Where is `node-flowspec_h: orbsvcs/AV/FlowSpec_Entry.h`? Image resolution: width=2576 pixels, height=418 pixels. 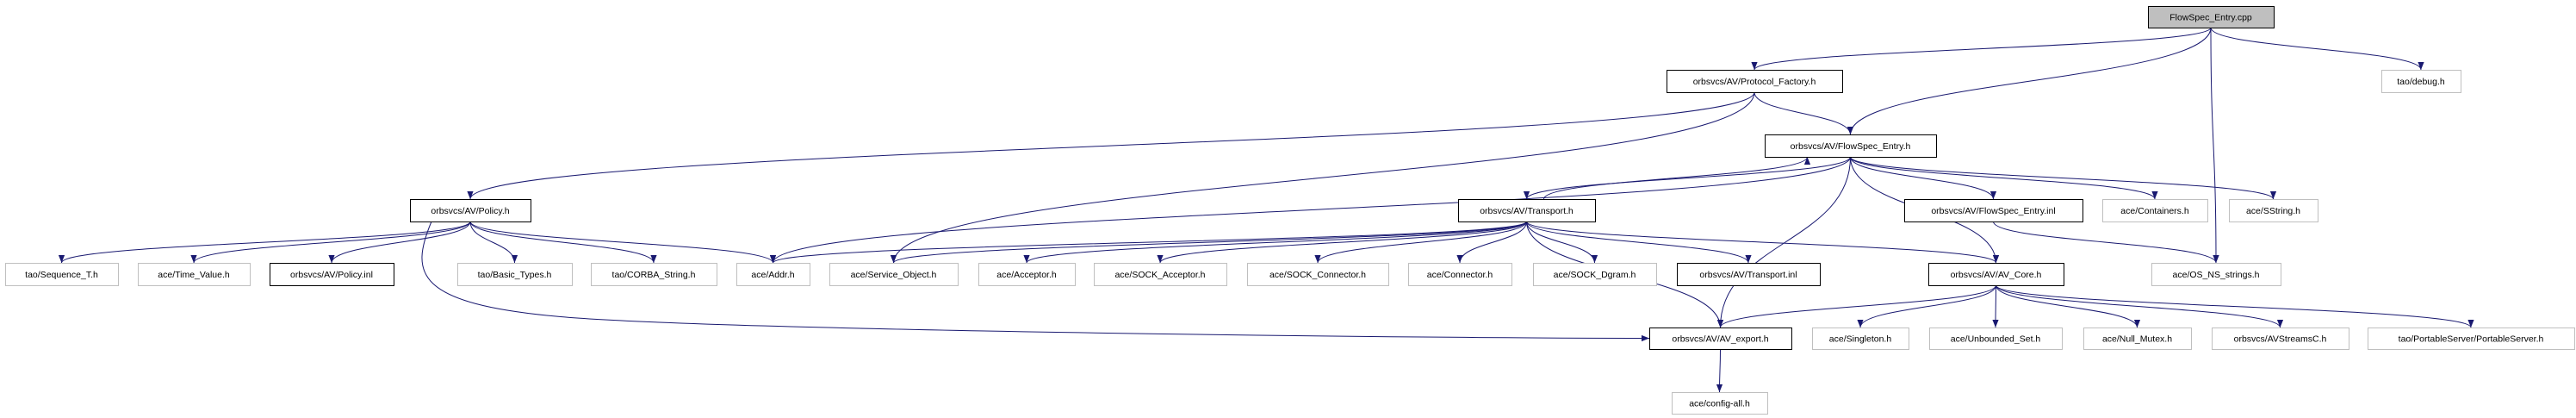 node-flowspec_h: orbsvcs/AV/FlowSpec_Entry.h is located at coordinates (1851, 146).